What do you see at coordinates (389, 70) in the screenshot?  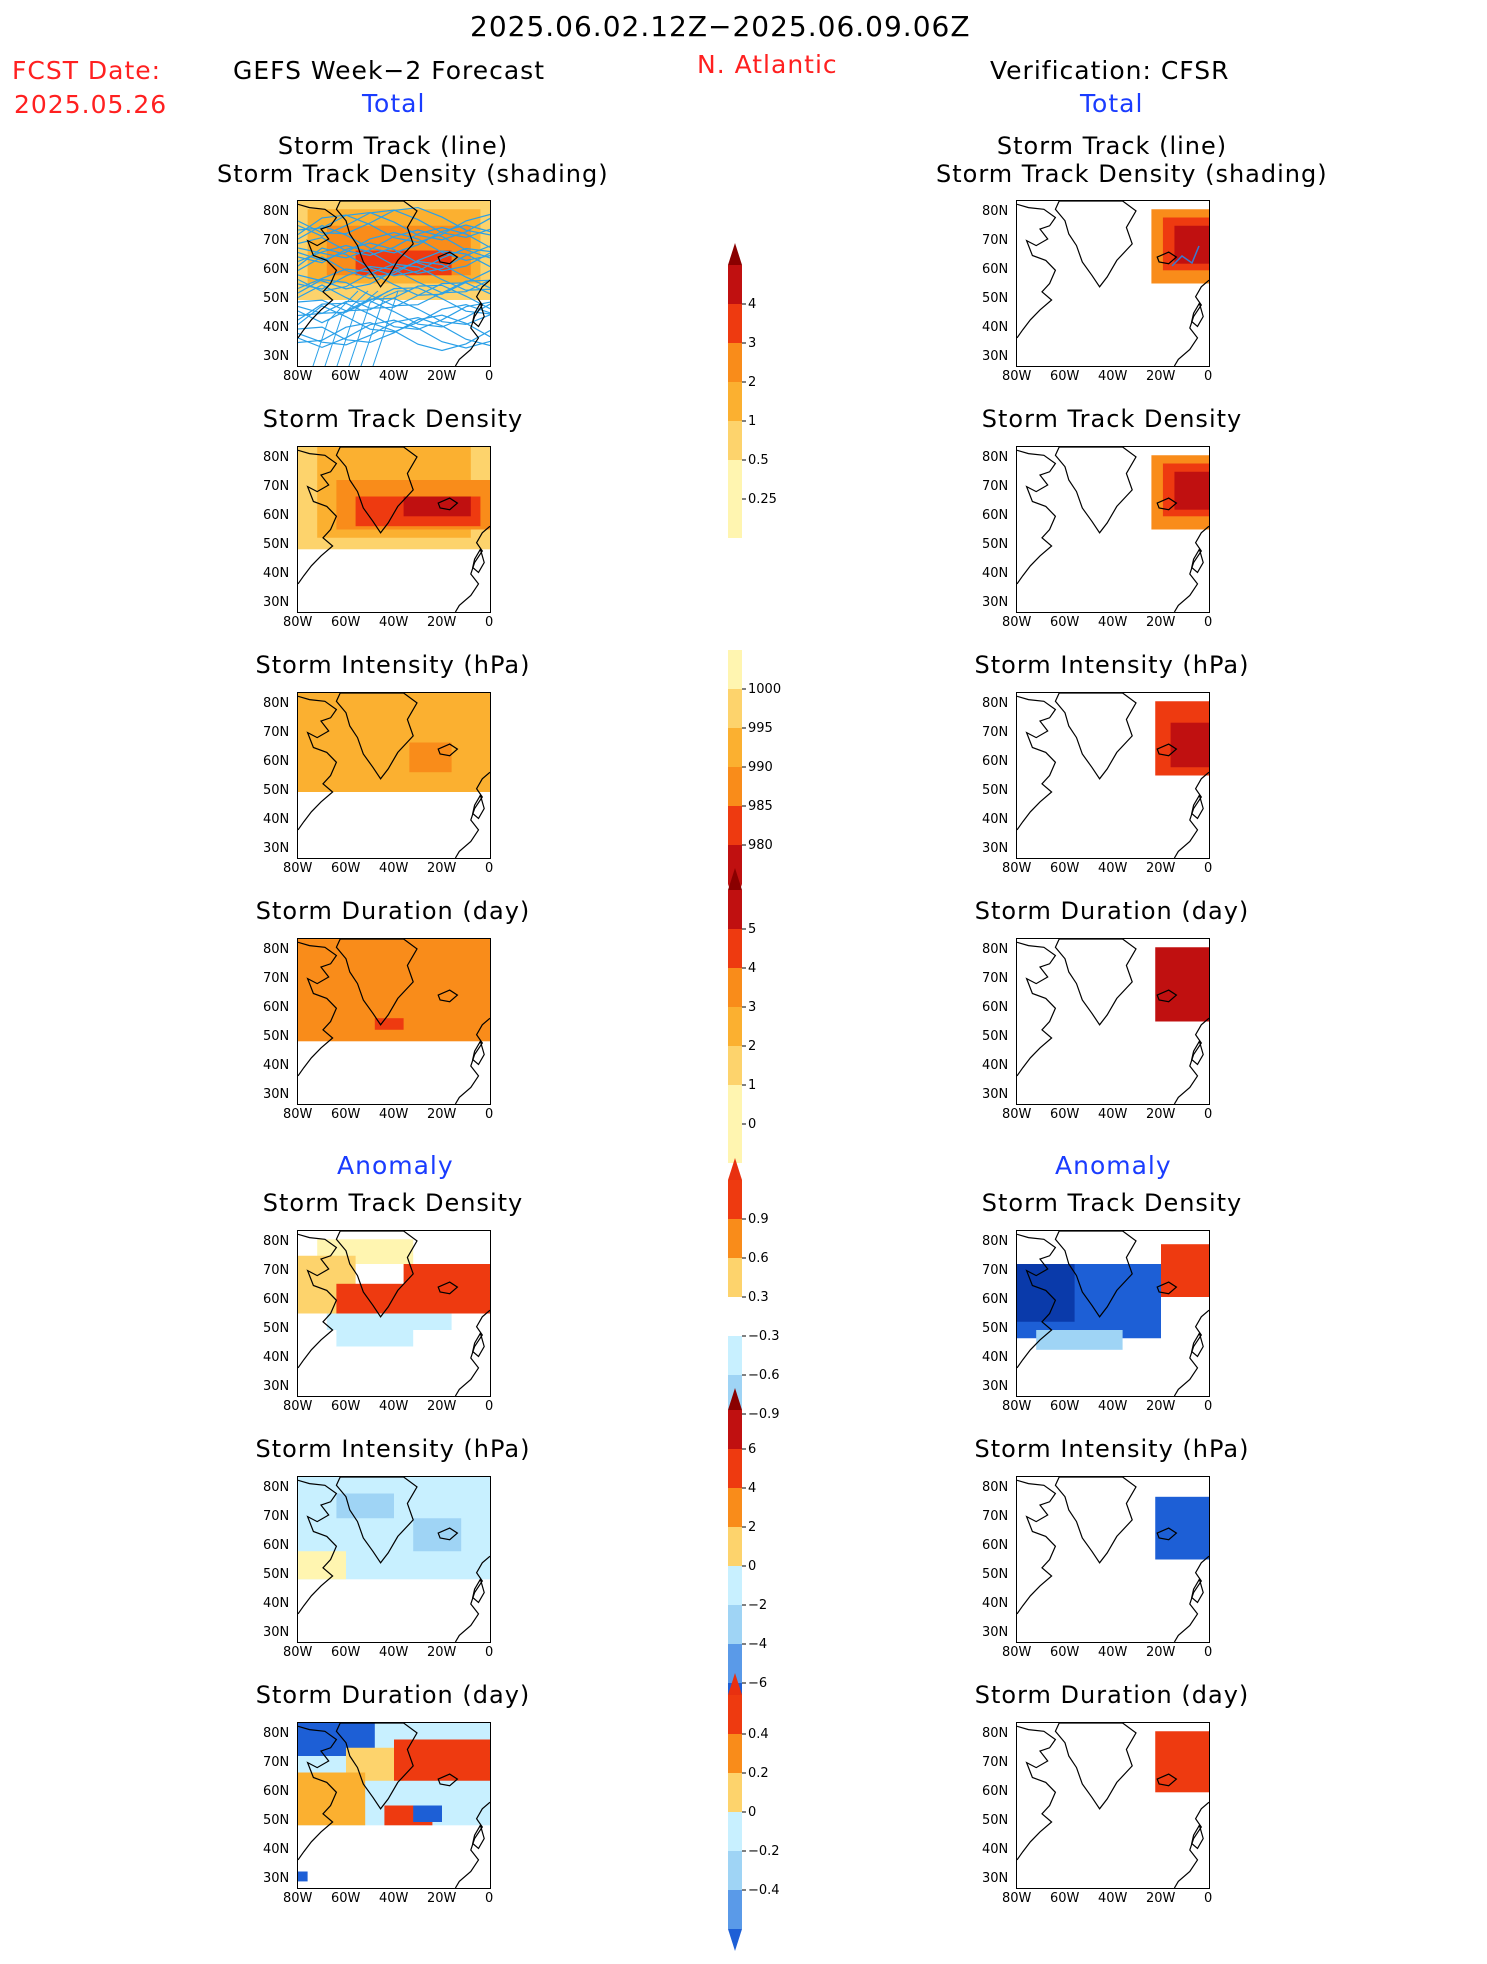 I see `forecast-title: GEFS Week−2 Forecast` at bounding box center [389, 70].